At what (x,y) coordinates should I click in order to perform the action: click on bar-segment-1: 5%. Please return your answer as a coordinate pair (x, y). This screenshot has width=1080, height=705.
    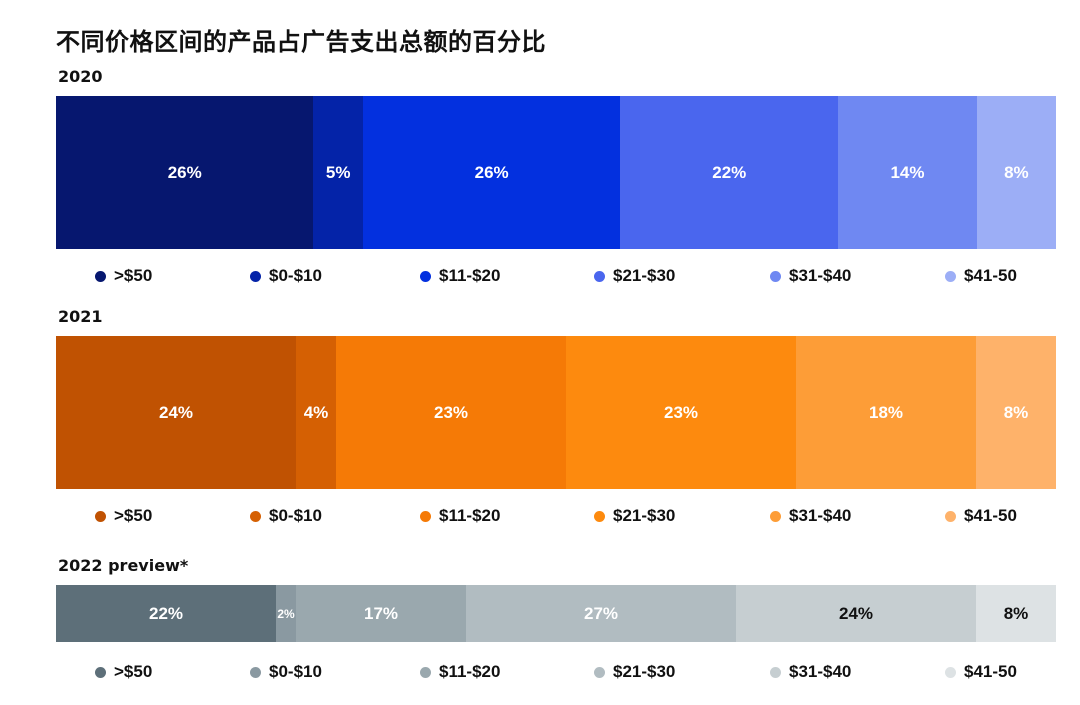
    Looking at the image, I should click on (338, 172).